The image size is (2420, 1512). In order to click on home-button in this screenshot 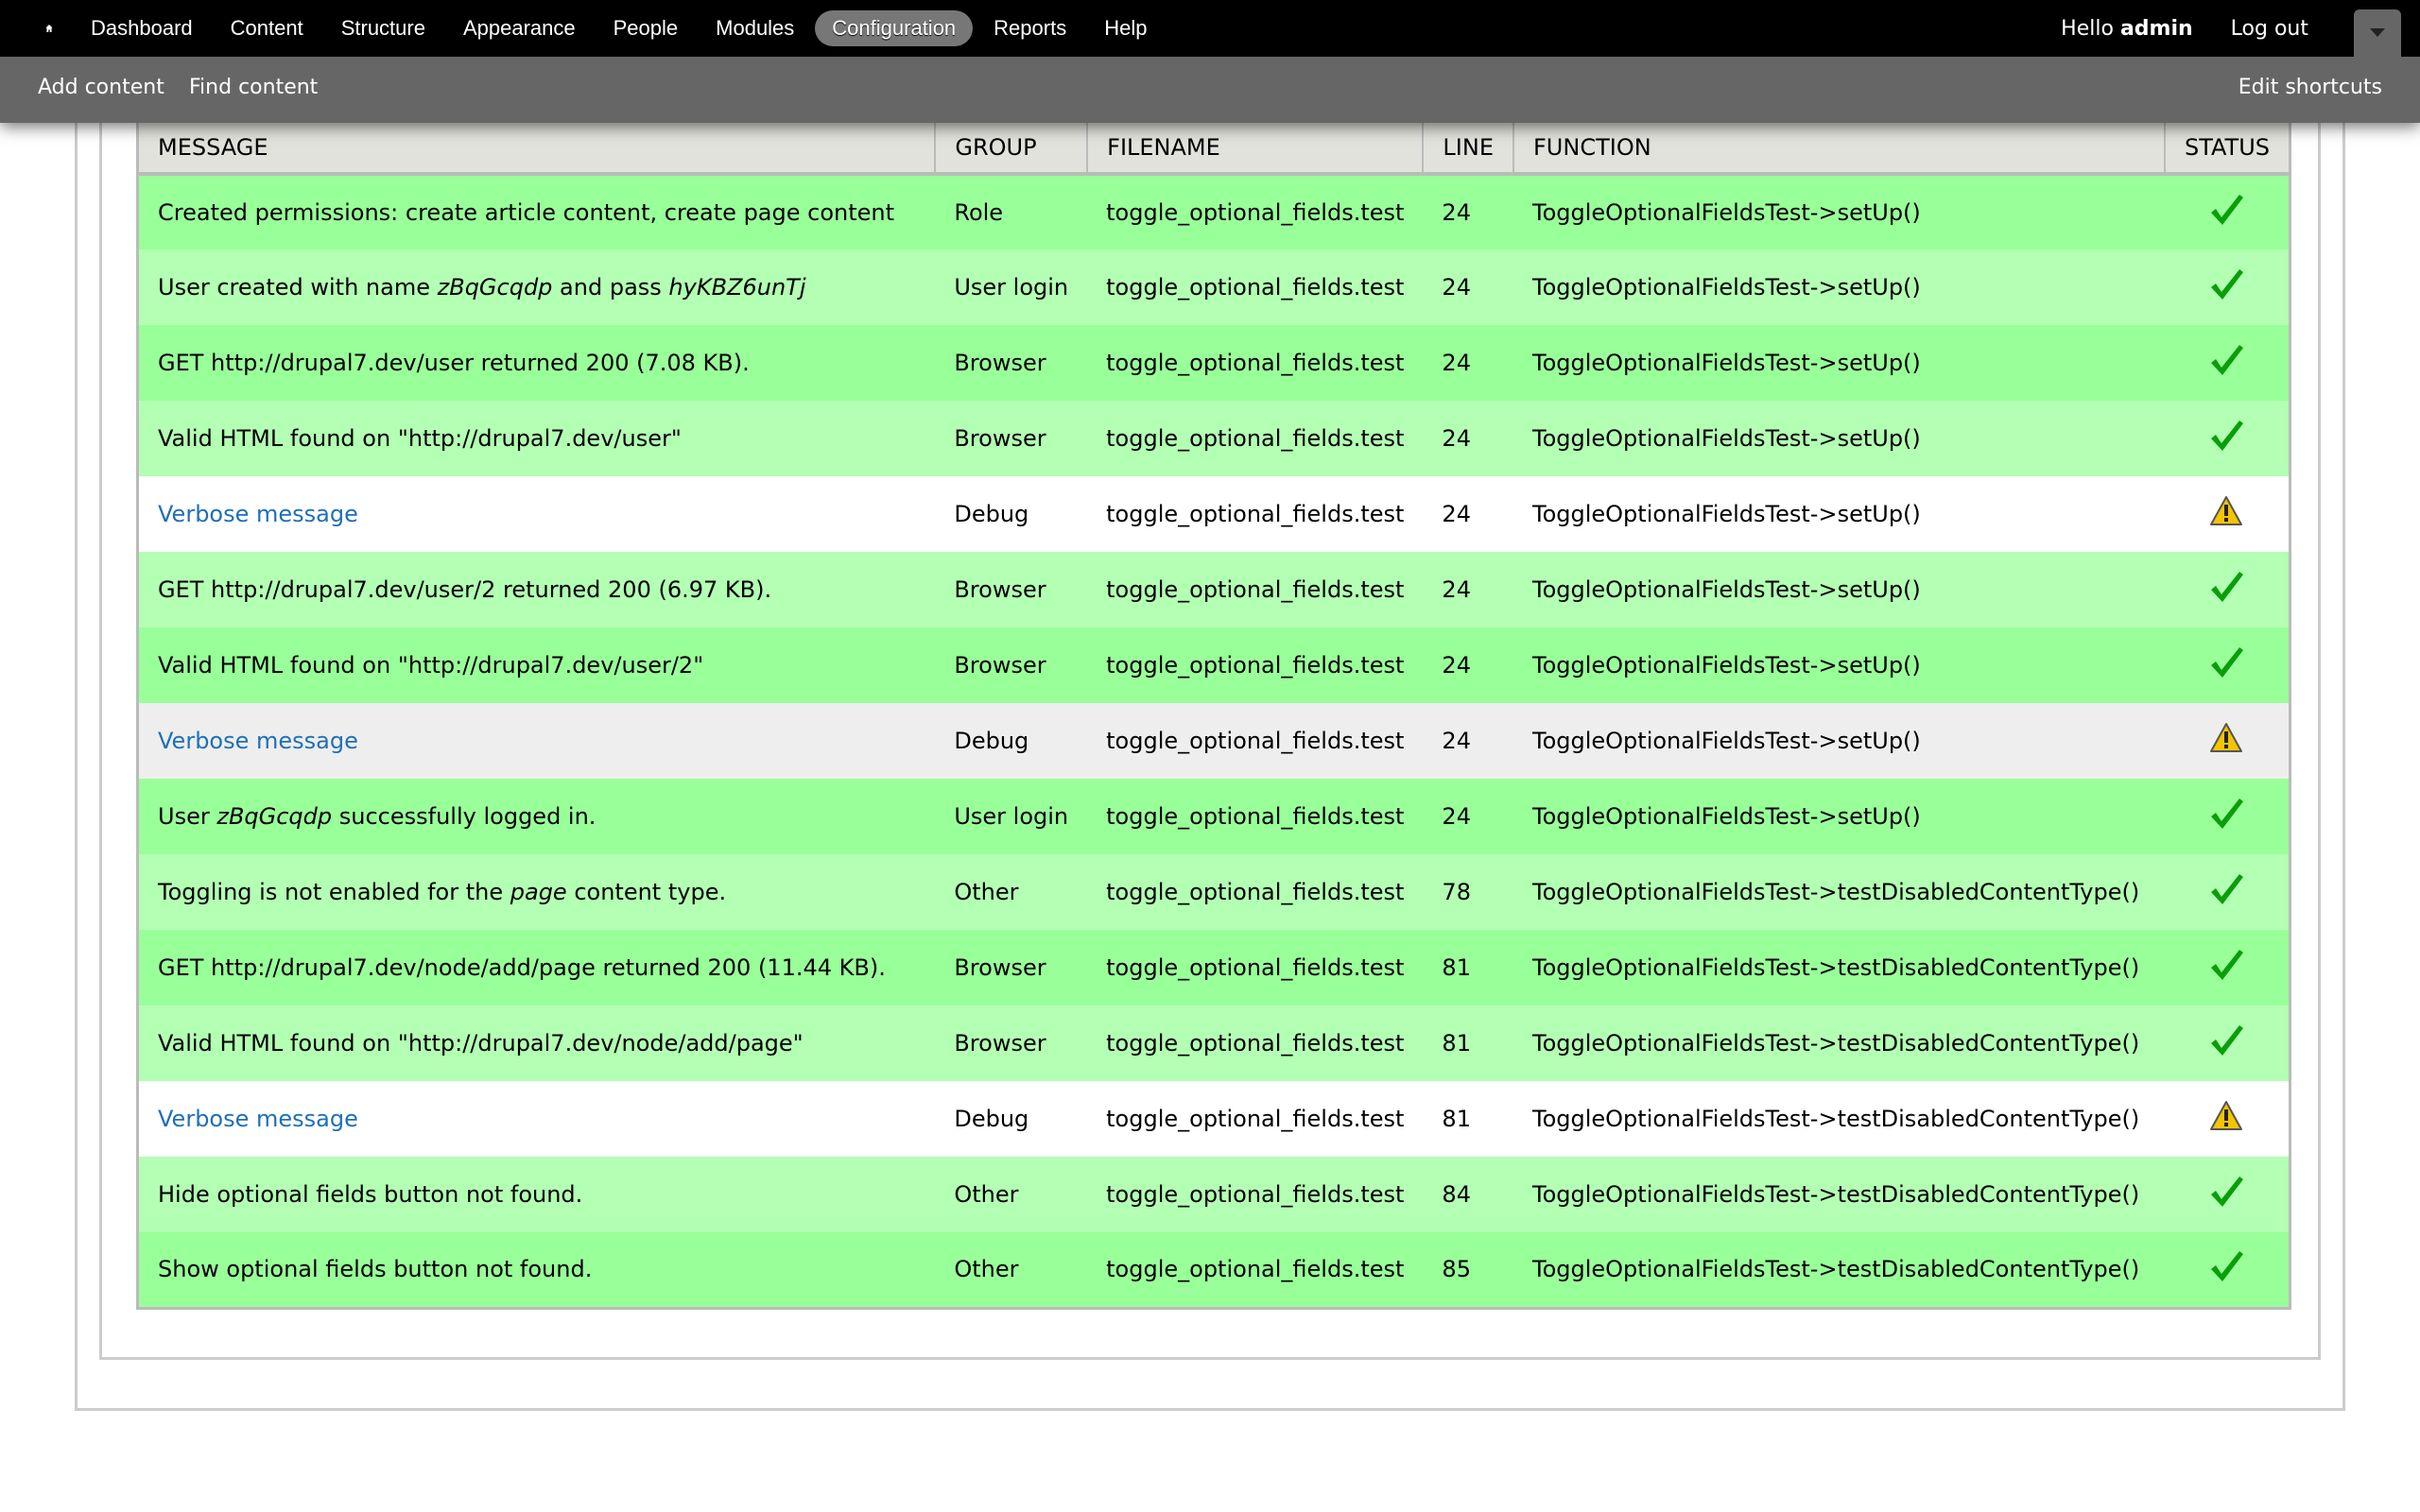, I will do `click(49, 28)`.